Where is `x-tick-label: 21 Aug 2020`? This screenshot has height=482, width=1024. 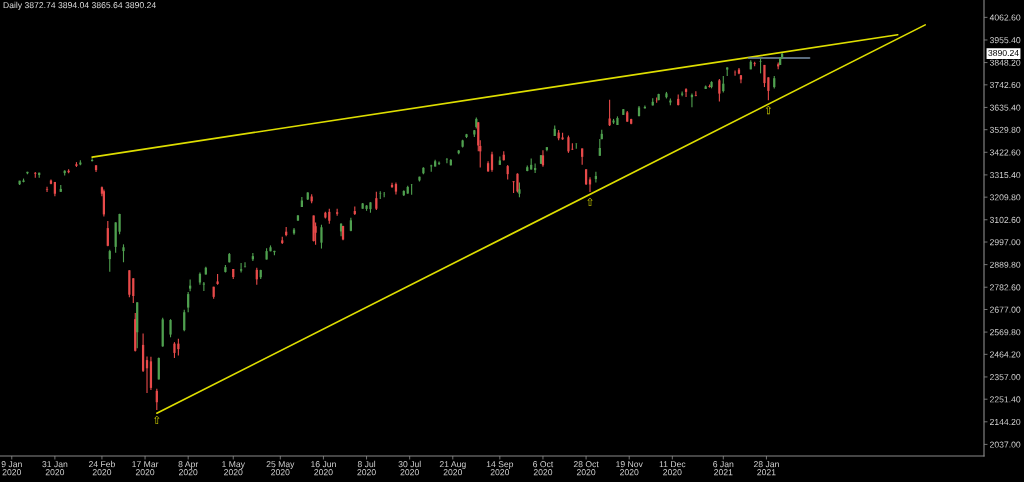 x-tick-label: 21 Aug 2020 is located at coordinates (452, 468).